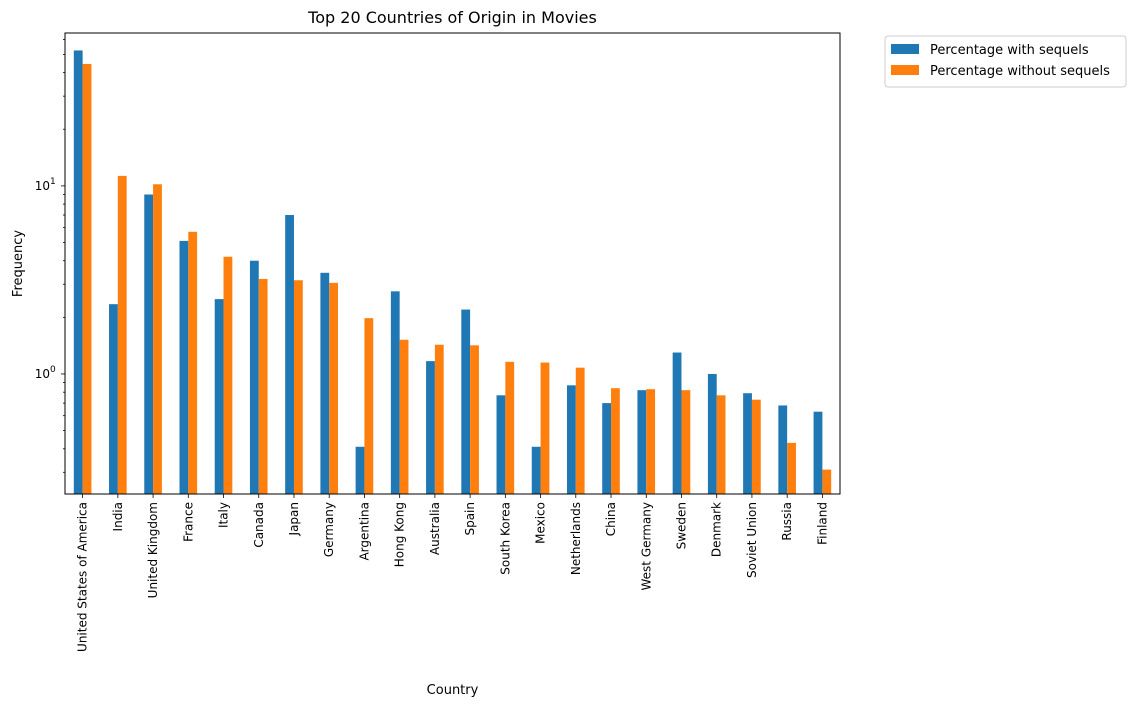  Describe the element at coordinates (83, 577) in the screenshot. I see `x-tick-label: United States of America` at that location.